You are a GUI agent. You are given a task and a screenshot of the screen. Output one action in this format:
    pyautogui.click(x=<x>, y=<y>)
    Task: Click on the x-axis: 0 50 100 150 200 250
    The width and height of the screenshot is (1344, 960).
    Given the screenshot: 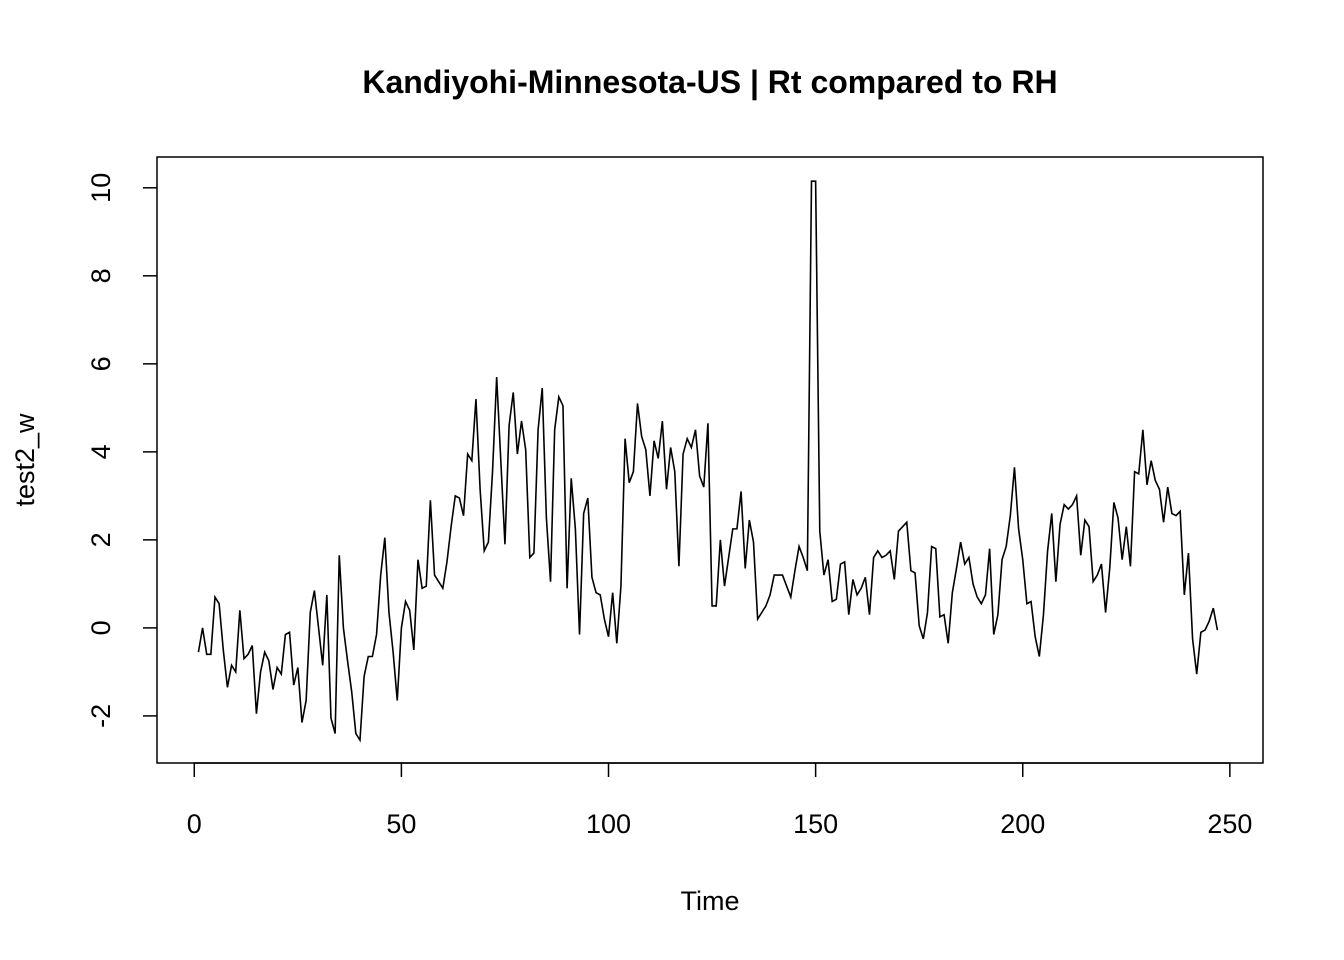 What is the action you would take?
    pyautogui.click(x=719, y=800)
    